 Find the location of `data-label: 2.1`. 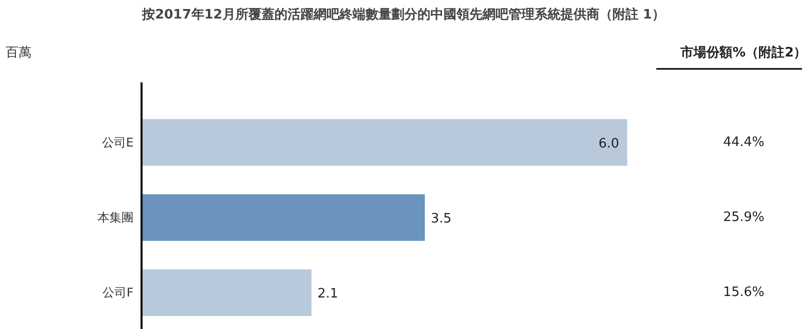

data-label: 2.1 is located at coordinates (328, 294).